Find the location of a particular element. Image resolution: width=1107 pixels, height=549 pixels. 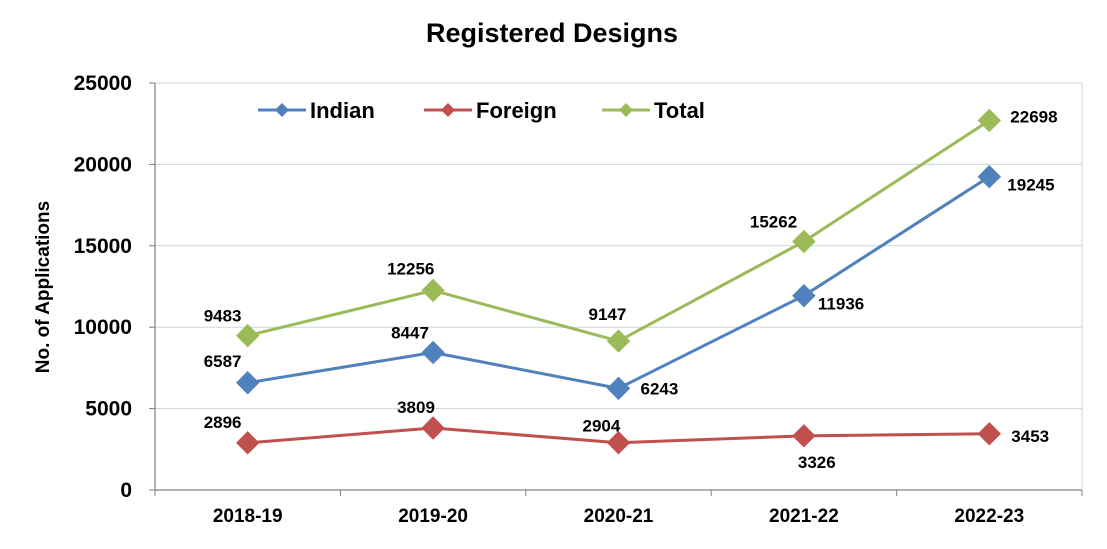

y-tick-label: 5000 is located at coordinates (108, 409).